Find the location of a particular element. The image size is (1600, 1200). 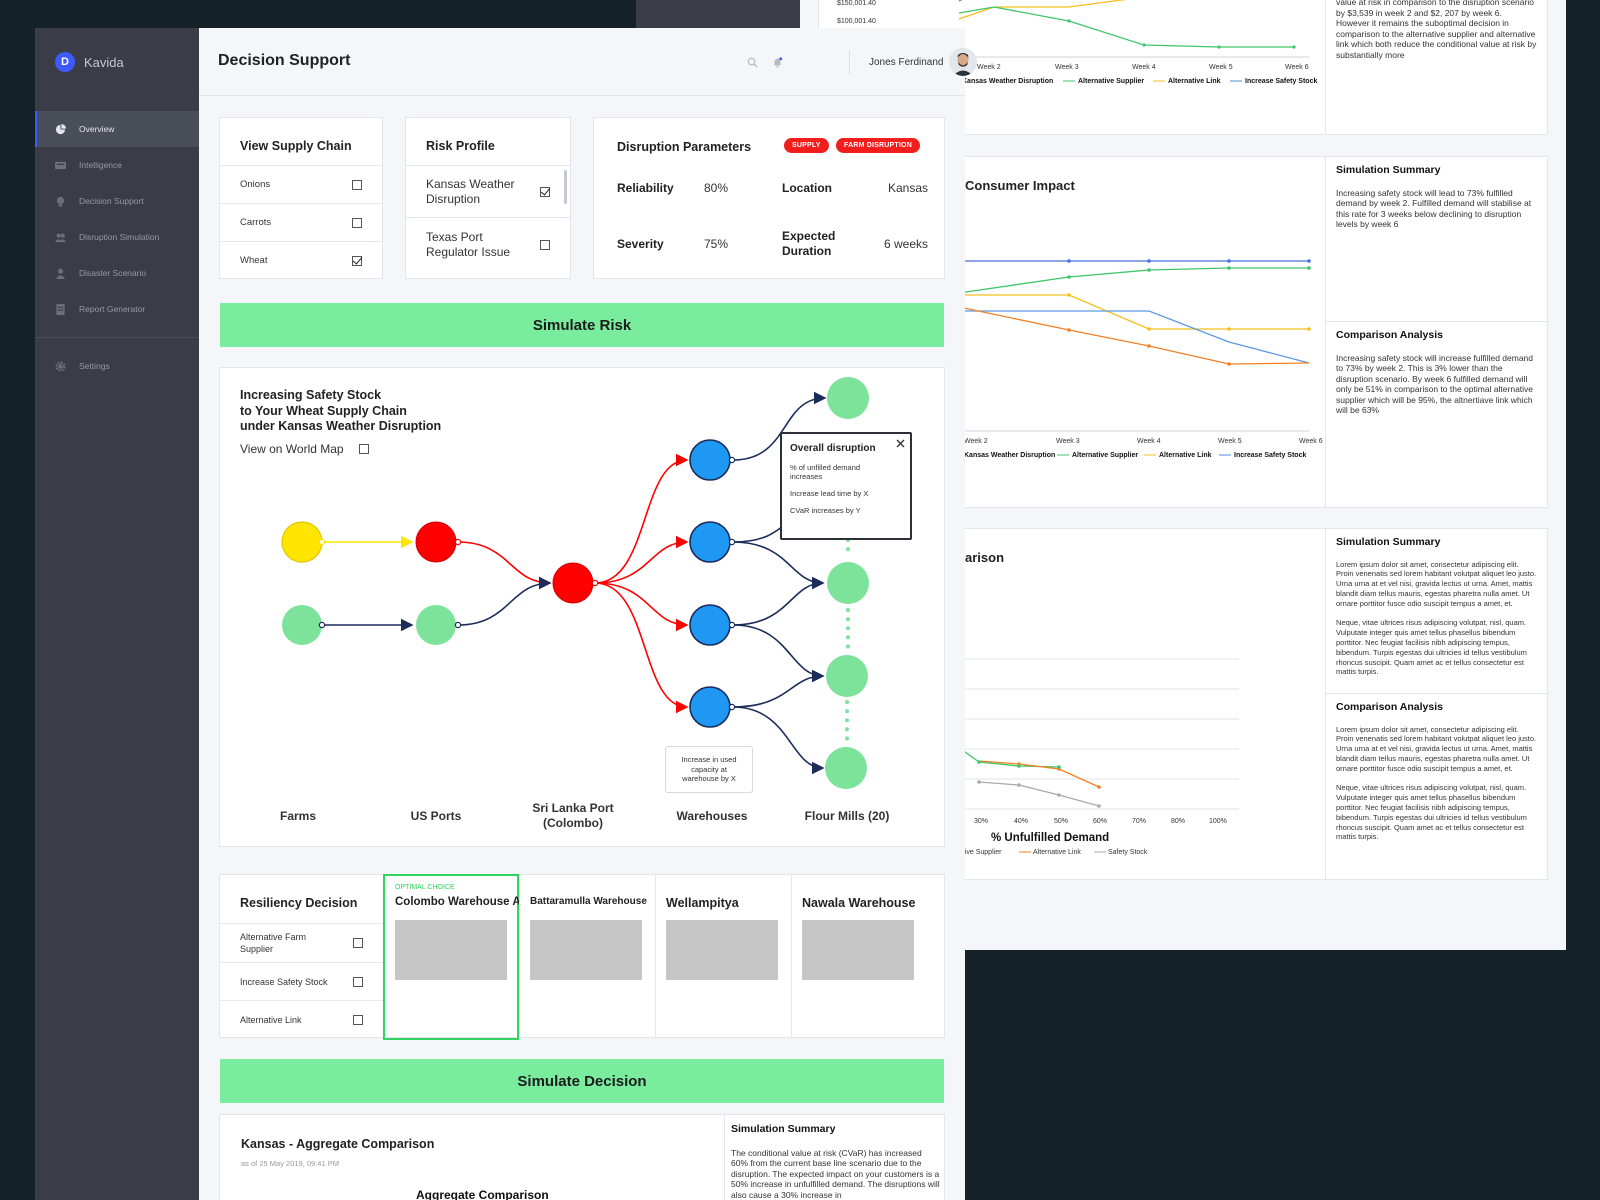

risk-profile-item-label: Kansas Weather Disruption is located at coordinates (470, 191).